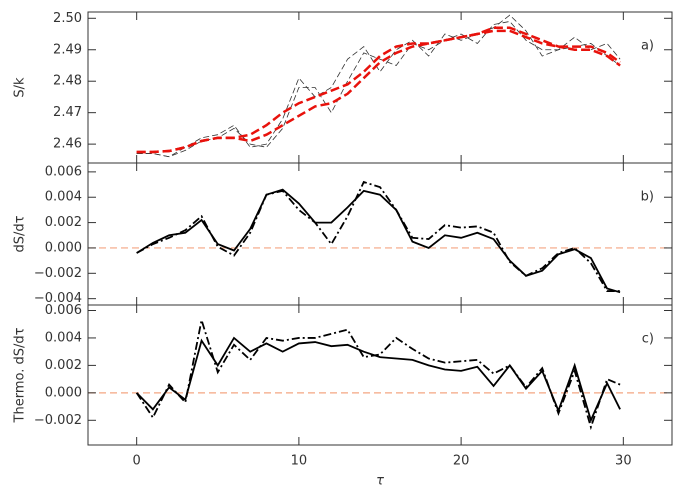 The width and height of the screenshot is (700, 500). I want to click on y-tick-label: −0.004, so click(58, 298).